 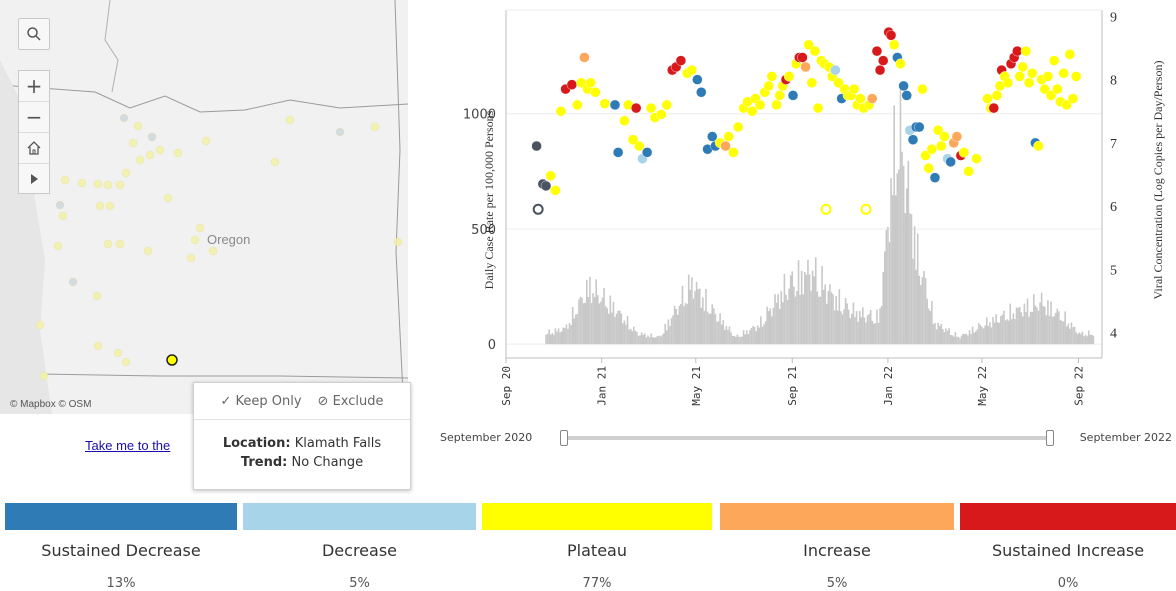 I want to click on map-search-button, so click(x=34, y=34).